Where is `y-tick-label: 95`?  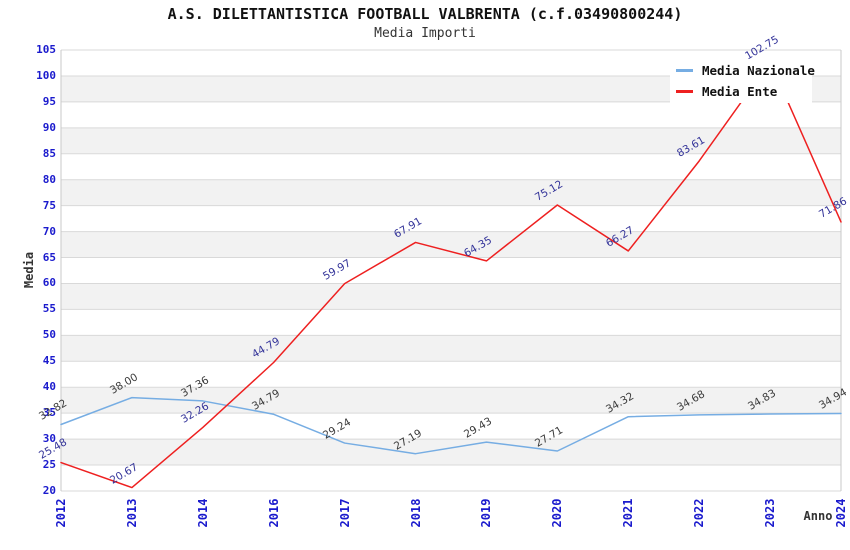
y-tick-label: 95 is located at coordinates (49, 101).